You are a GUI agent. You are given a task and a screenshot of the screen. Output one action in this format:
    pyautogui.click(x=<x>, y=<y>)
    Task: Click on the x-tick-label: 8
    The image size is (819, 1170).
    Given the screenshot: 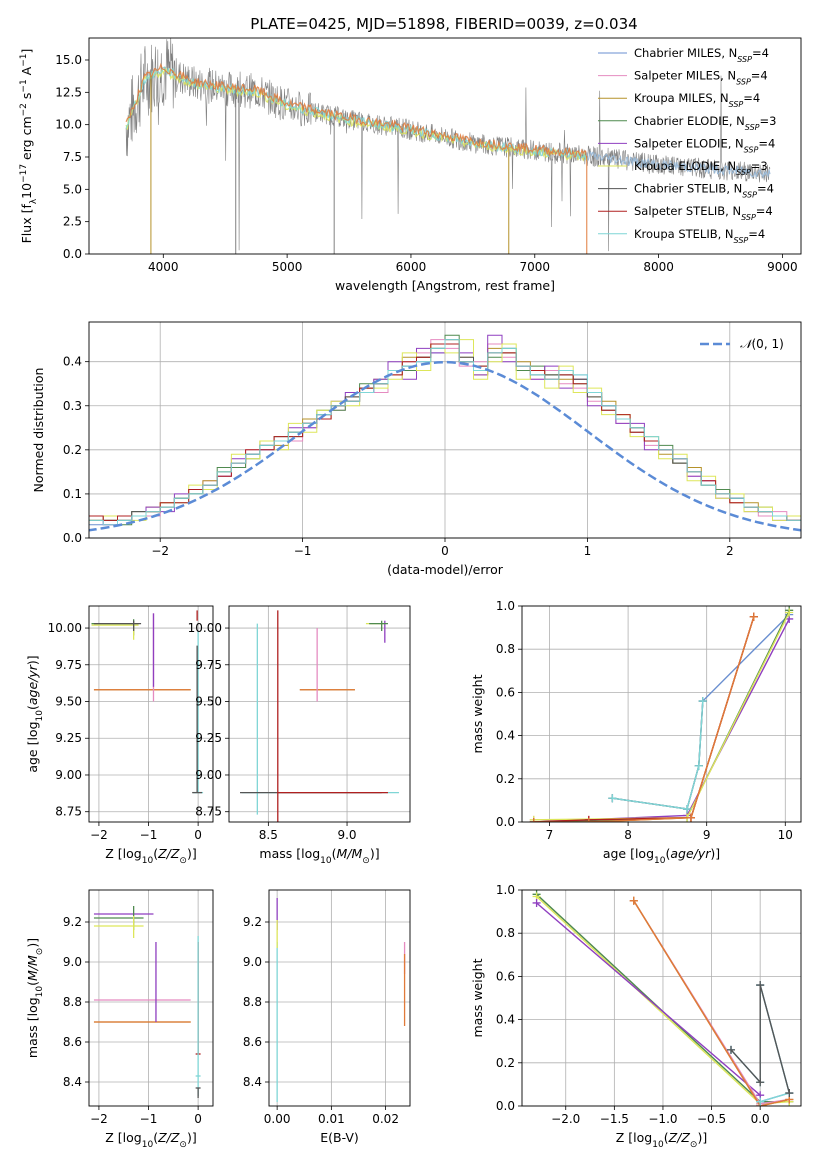 What is the action you would take?
    pyautogui.click(x=628, y=835)
    